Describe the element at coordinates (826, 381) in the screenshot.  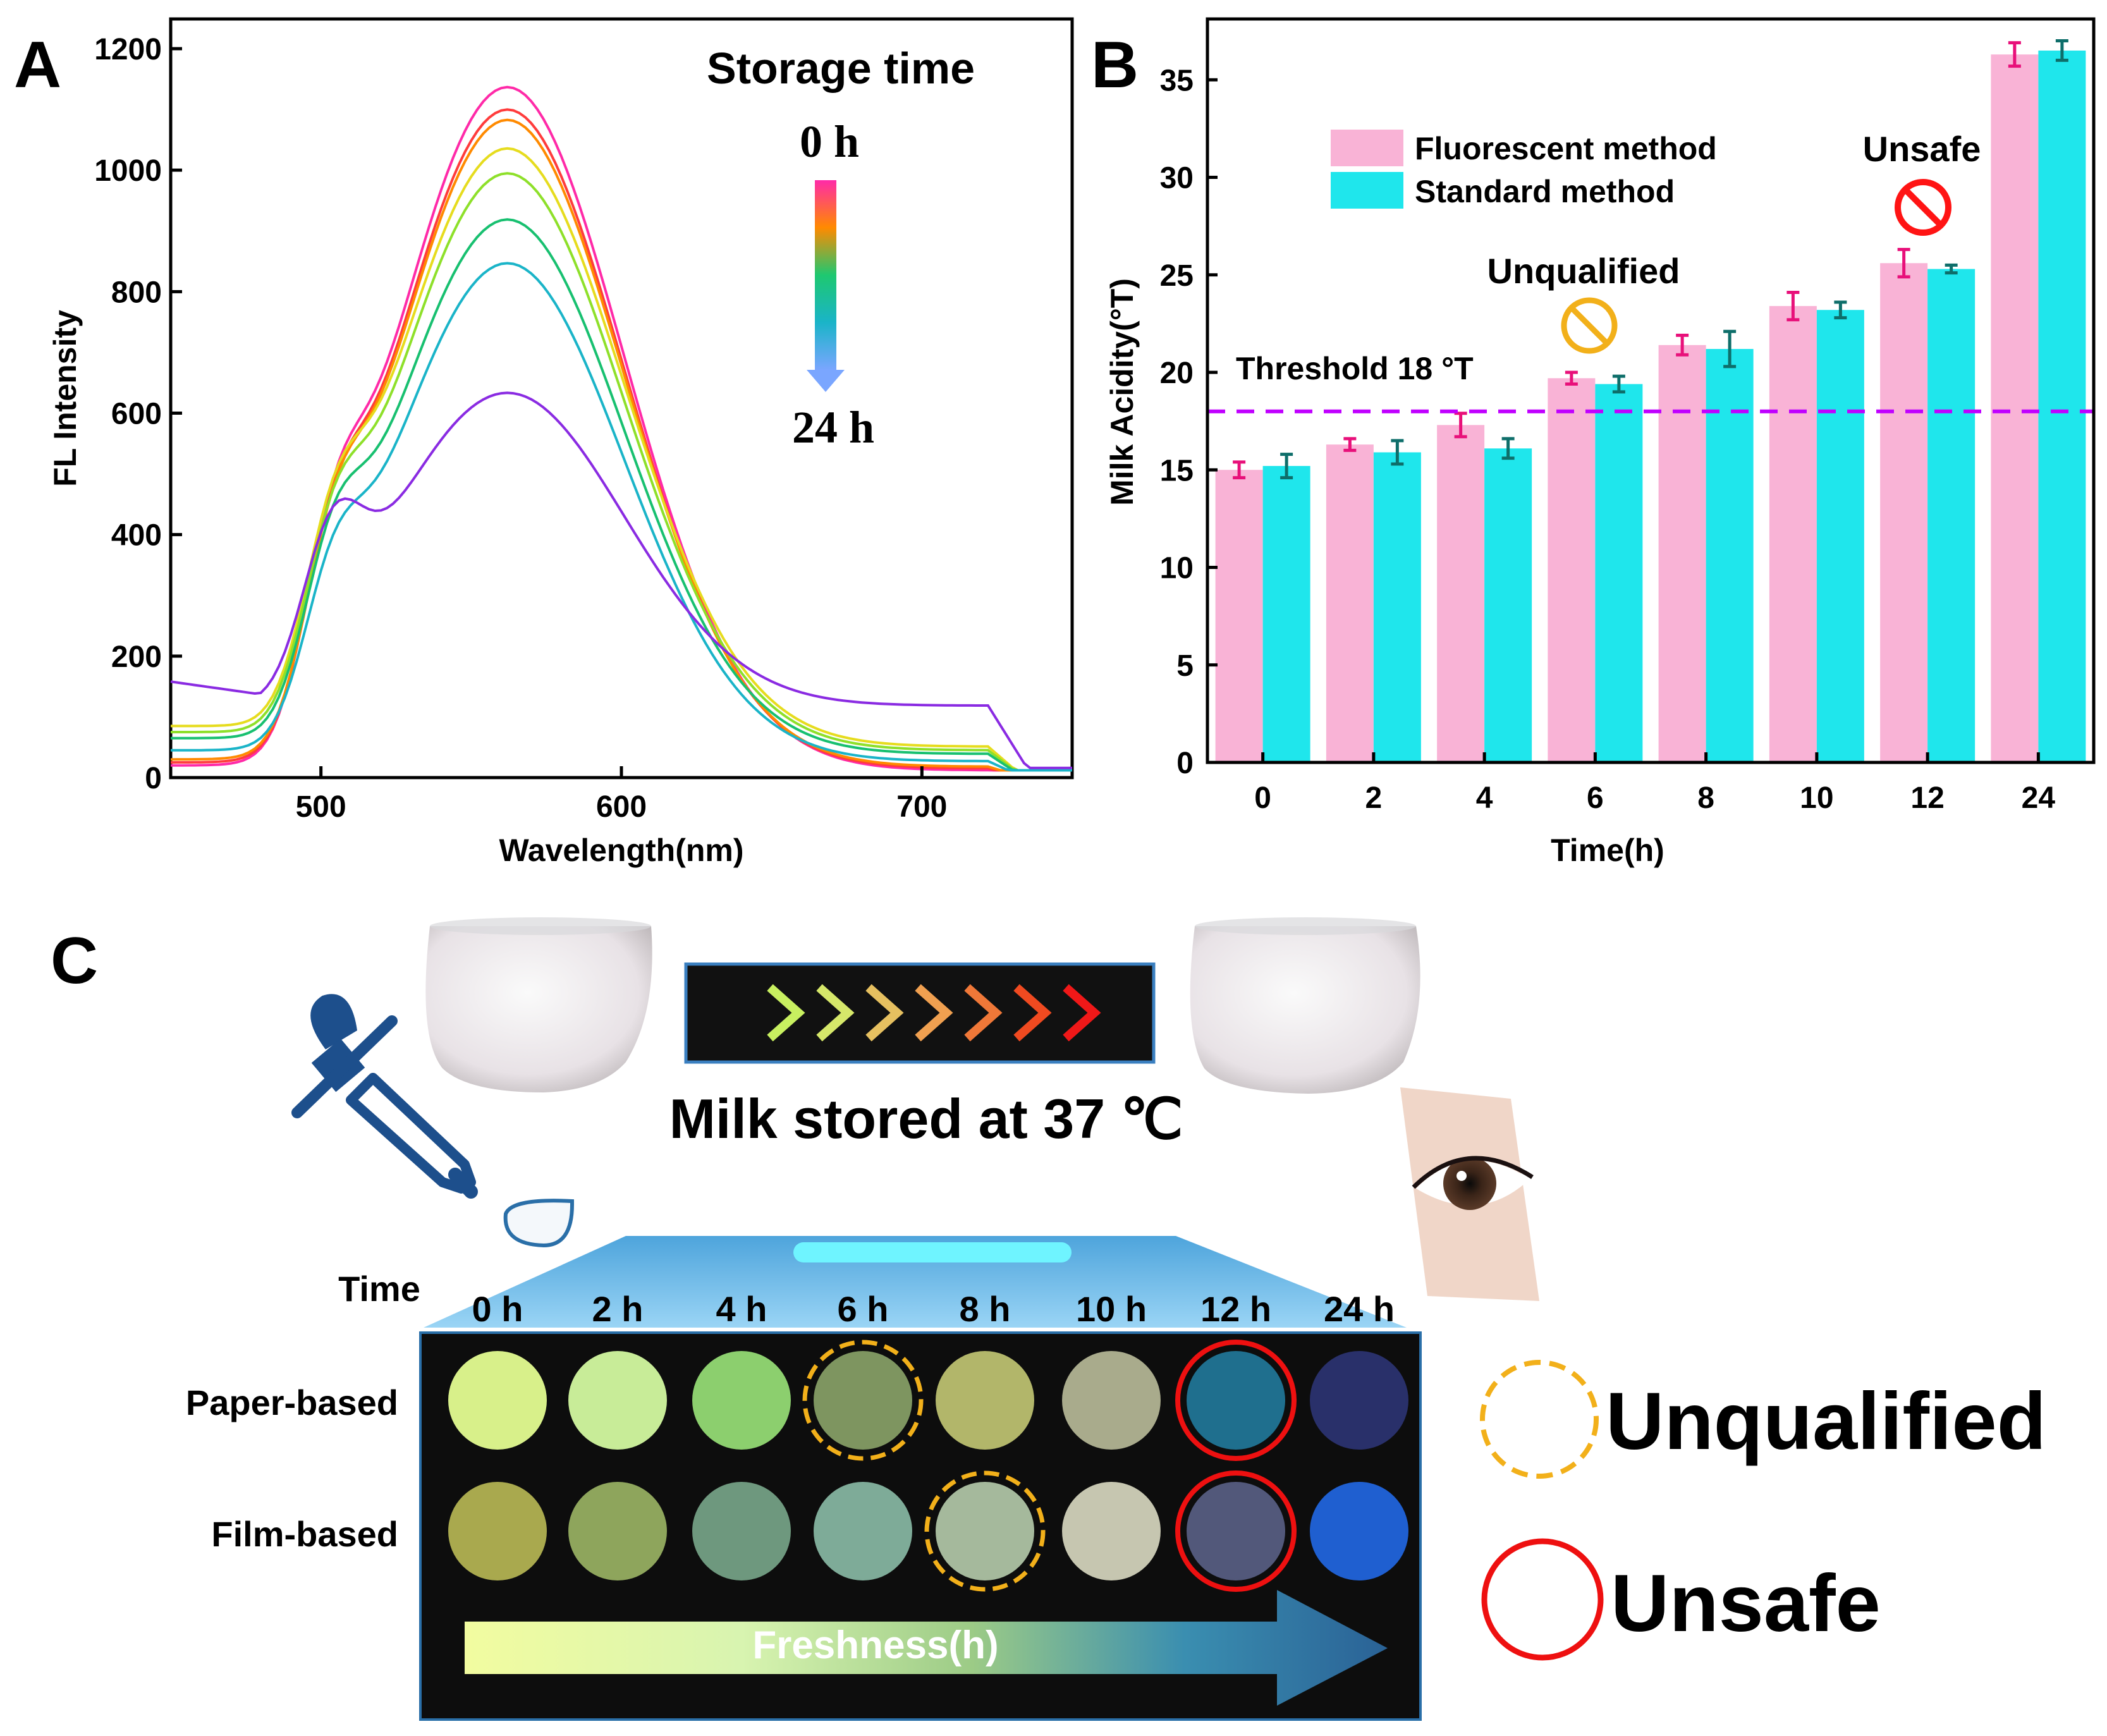
I see `legend-arrow-head` at that location.